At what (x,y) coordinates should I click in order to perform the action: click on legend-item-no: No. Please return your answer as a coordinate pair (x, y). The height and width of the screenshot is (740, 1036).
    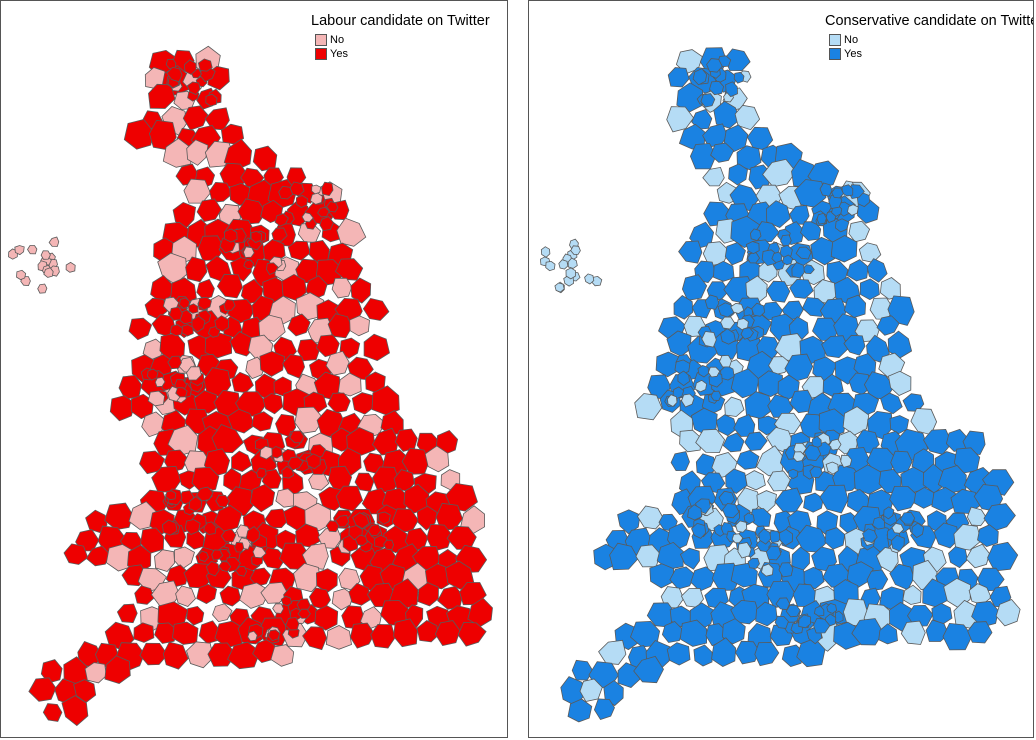
    Looking at the image, I should click on (402, 40).